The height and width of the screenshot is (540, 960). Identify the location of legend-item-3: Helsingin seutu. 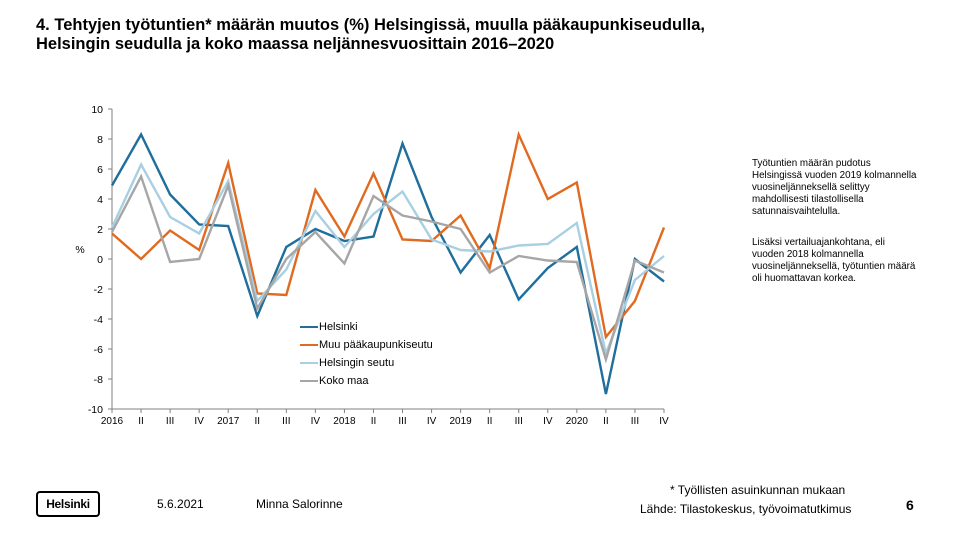
(366, 363).